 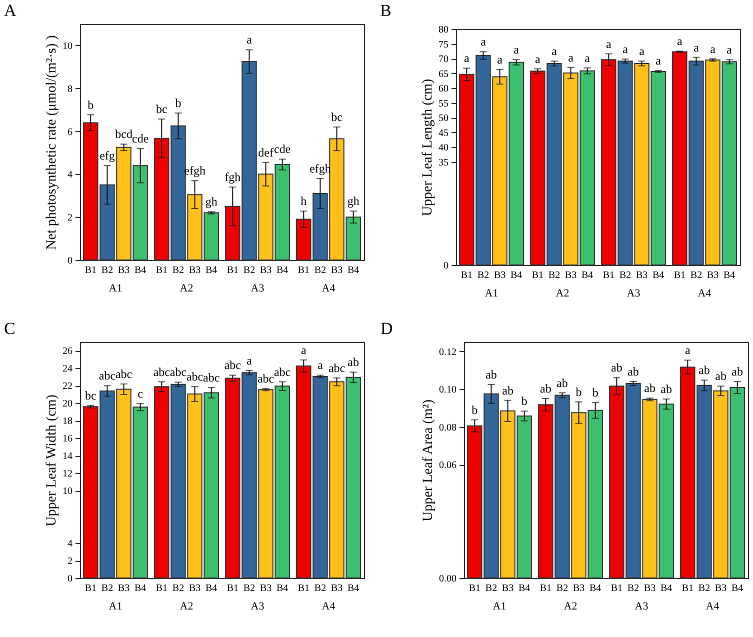 I want to click on y-axis-title: Upper Leaf Width (cm), so click(x=52, y=460).